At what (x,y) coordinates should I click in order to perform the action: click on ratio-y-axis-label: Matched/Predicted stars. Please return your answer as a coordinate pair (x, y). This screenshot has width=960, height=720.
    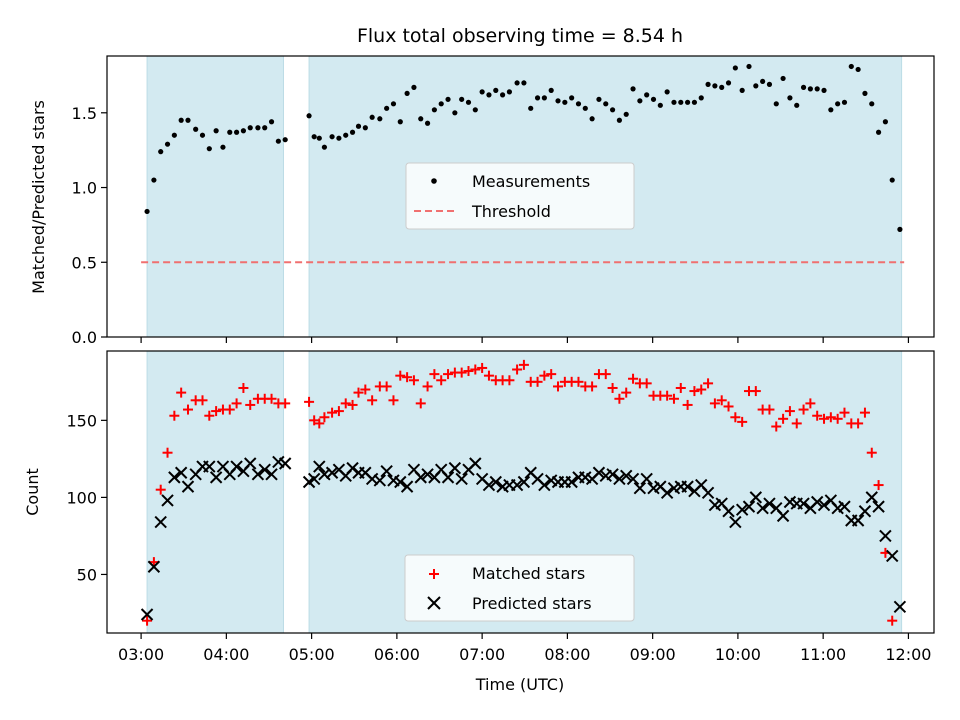
    Looking at the image, I should click on (38, 197).